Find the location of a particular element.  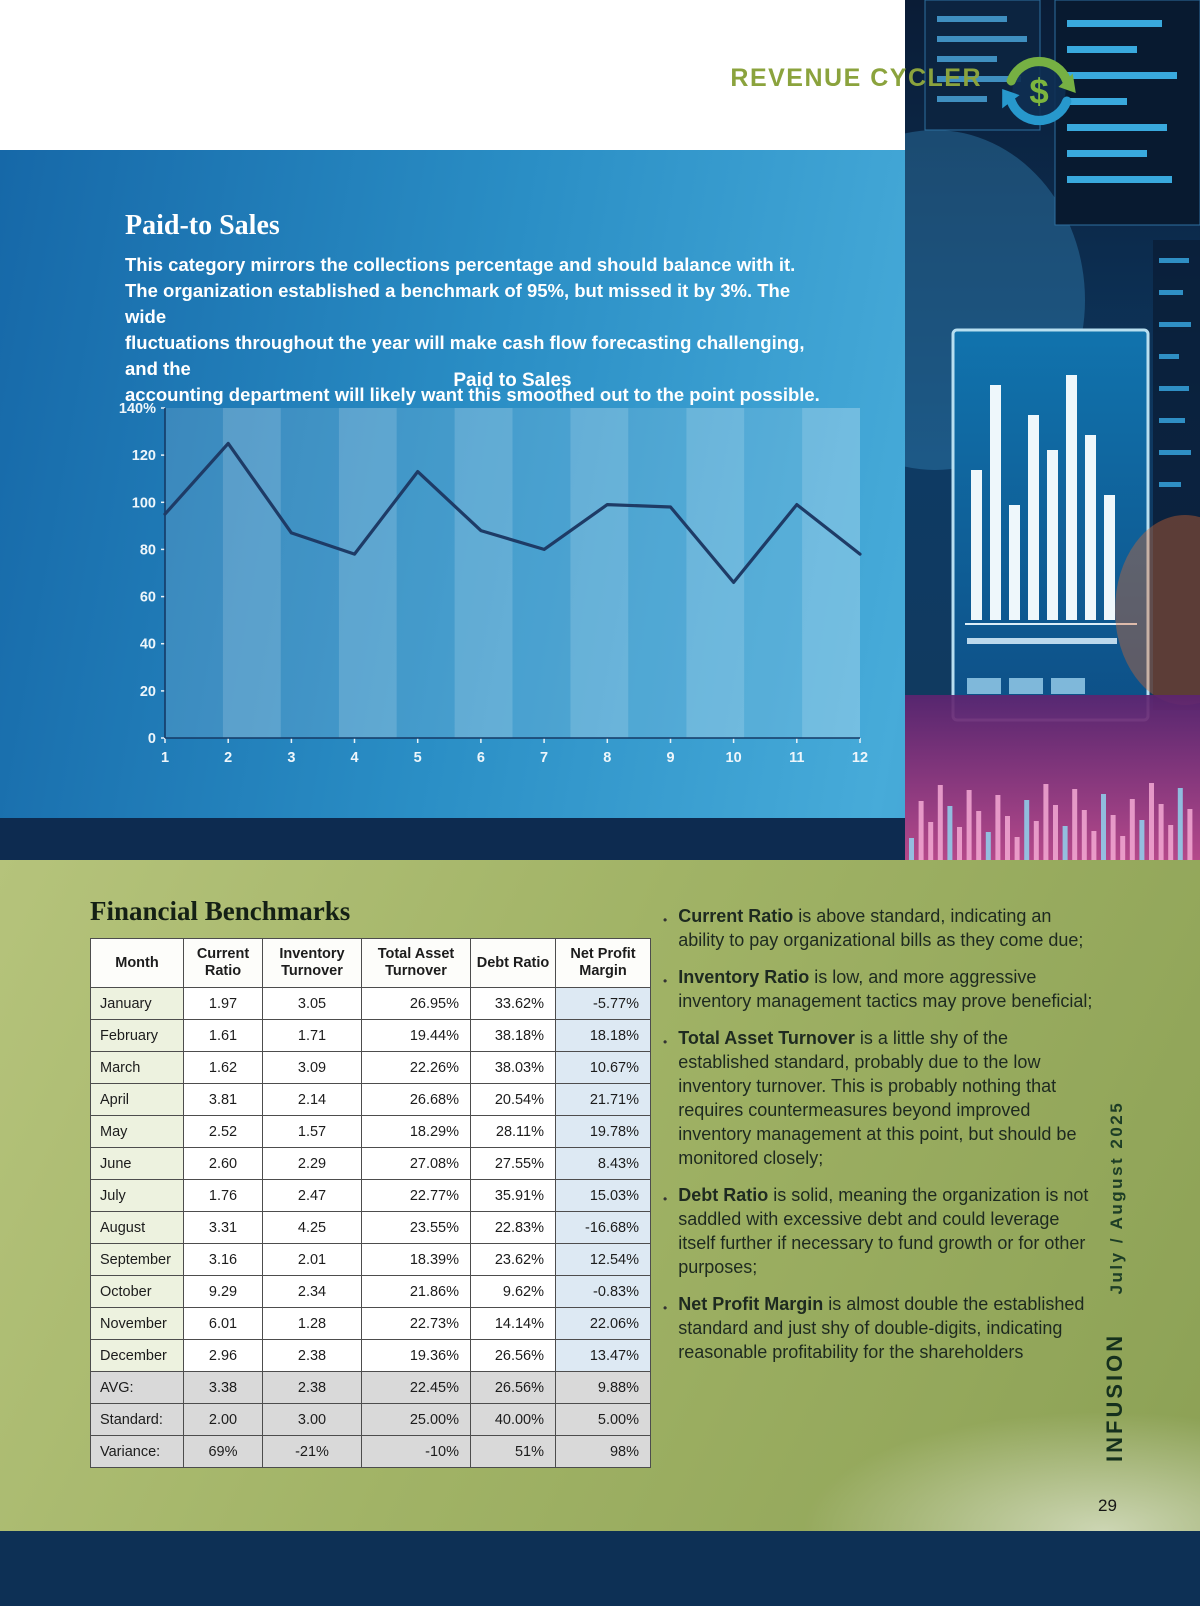

table-cell: 2.52 is located at coordinates (223, 1131).